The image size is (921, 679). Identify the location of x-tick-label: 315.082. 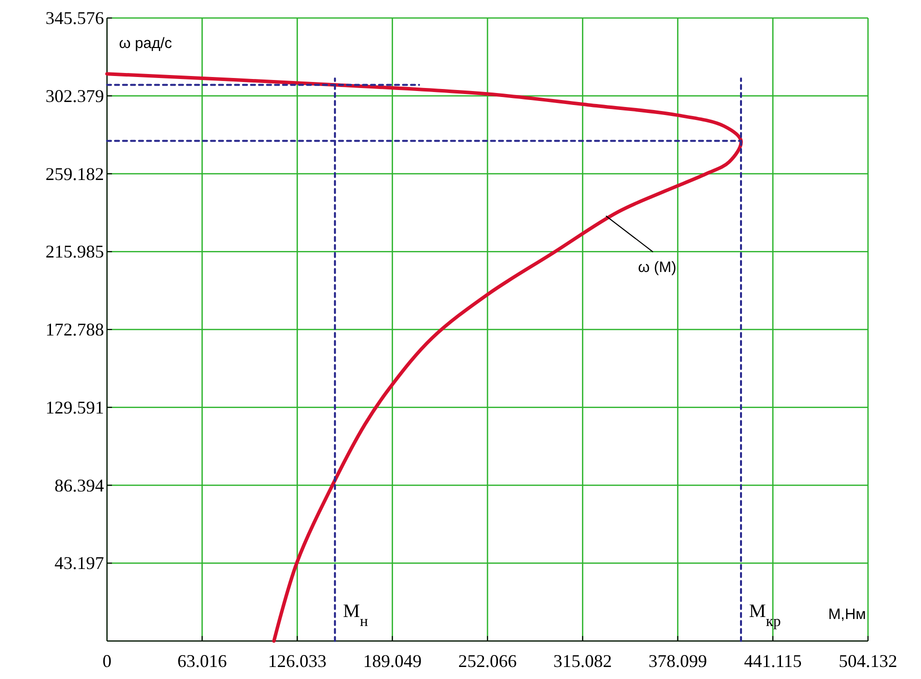
(582, 661).